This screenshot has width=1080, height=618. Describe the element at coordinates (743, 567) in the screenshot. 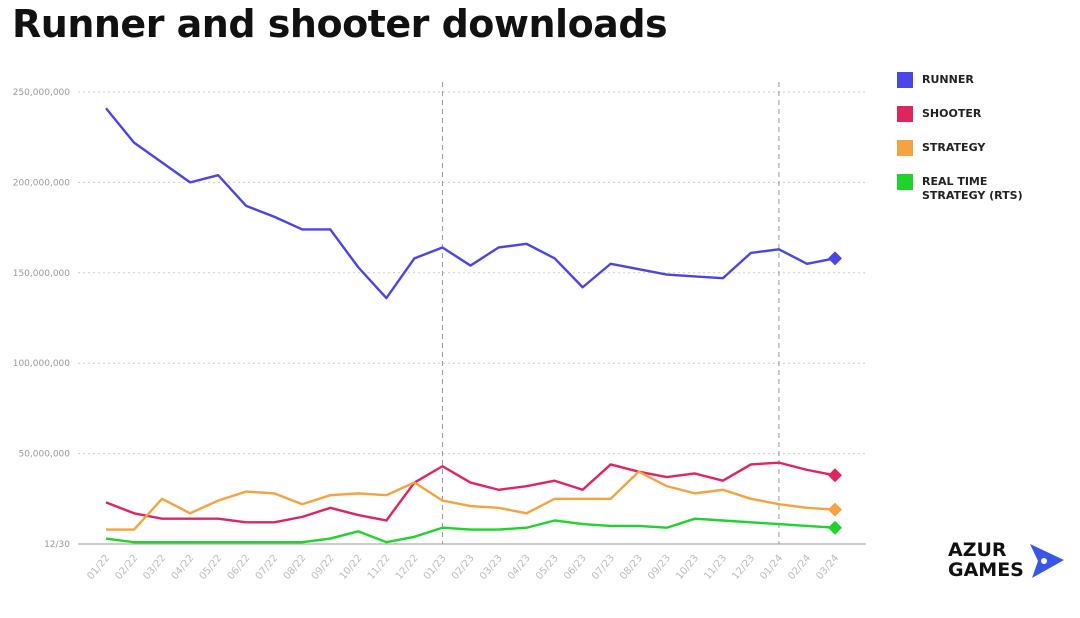

I see `x-tick-label: 12/23` at that location.